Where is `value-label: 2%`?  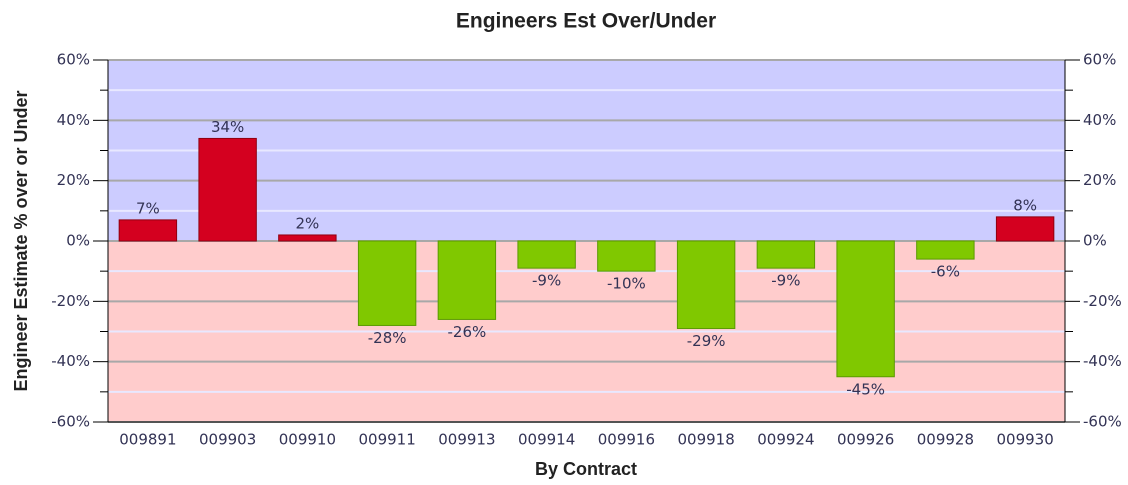
value-label: 2% is located at coordinates (307, 223).